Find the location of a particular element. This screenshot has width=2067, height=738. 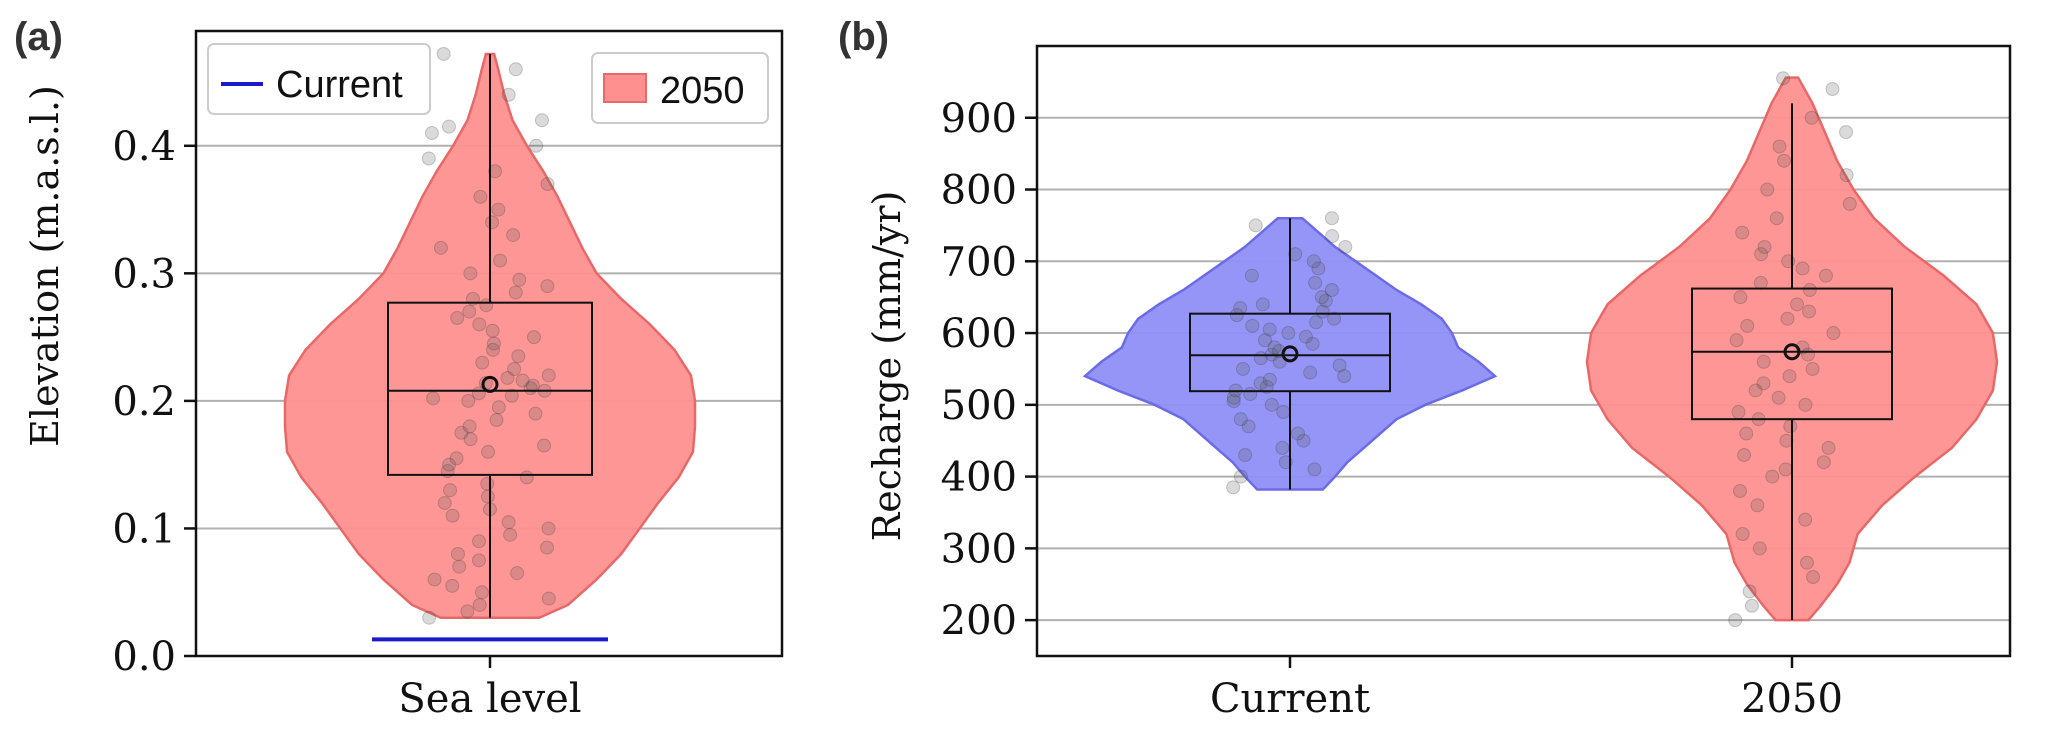

legend-2050-box is located at coordinates (680, 88).